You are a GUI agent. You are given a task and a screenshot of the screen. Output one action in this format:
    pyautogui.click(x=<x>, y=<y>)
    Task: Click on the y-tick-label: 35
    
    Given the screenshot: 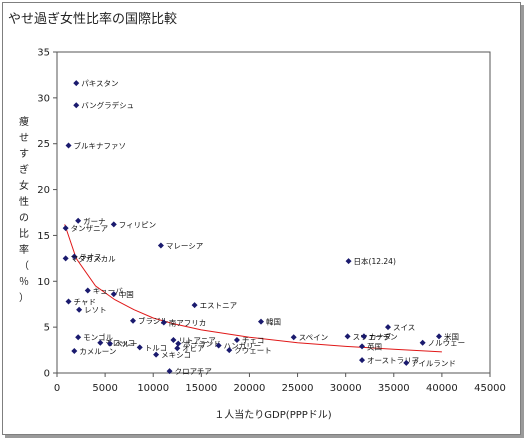 What is the action you would take?
    pyautogui.click(x=43, y=53)
    